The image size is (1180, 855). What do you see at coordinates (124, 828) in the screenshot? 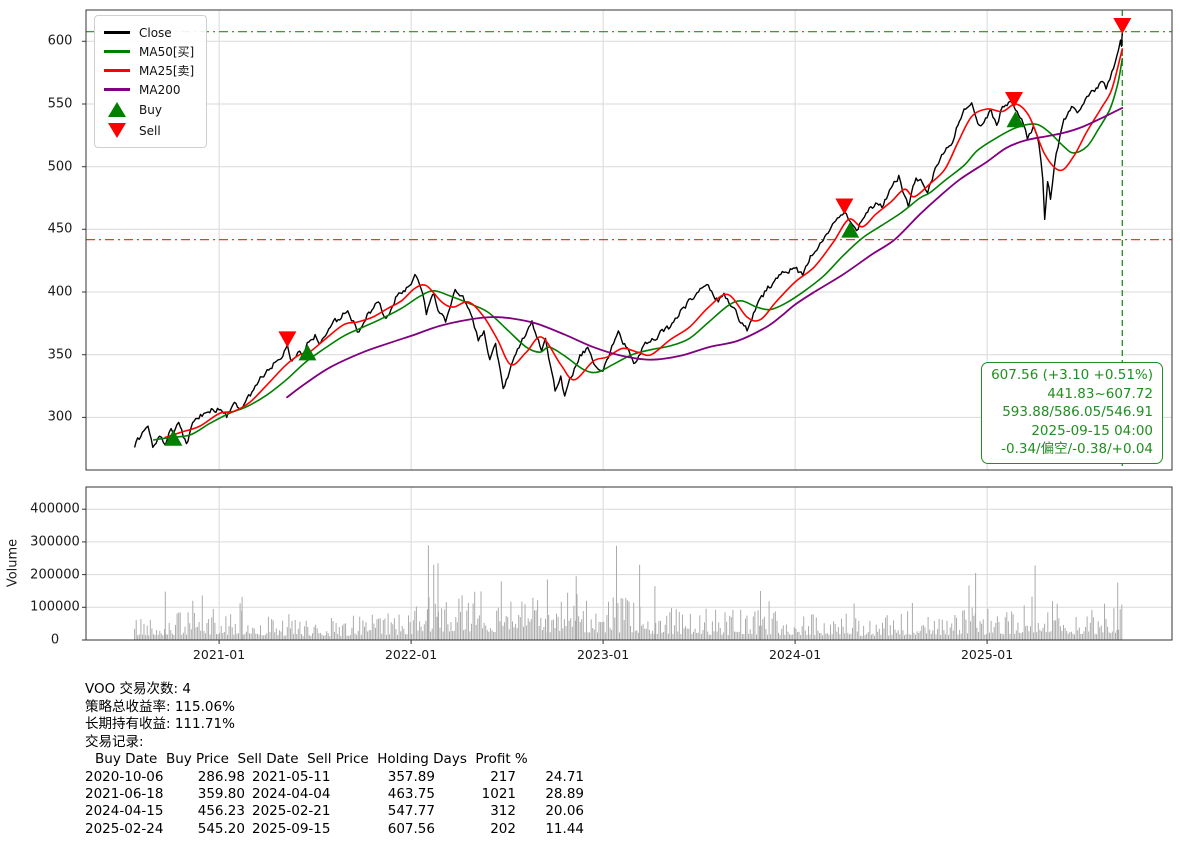
I see `trade-cell: 2025-02-24` at bounding box center [124, 828].